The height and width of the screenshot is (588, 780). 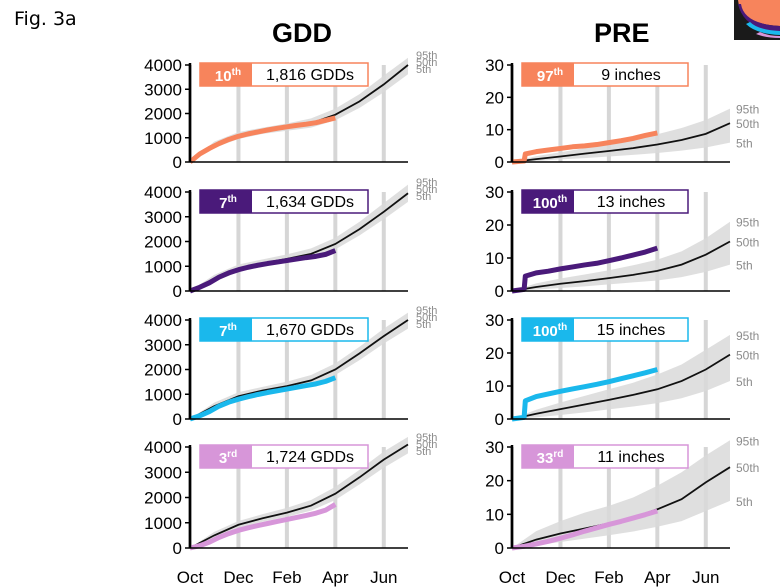 I want to click on badge-rank: 3rd, so click(x=228, y=458).